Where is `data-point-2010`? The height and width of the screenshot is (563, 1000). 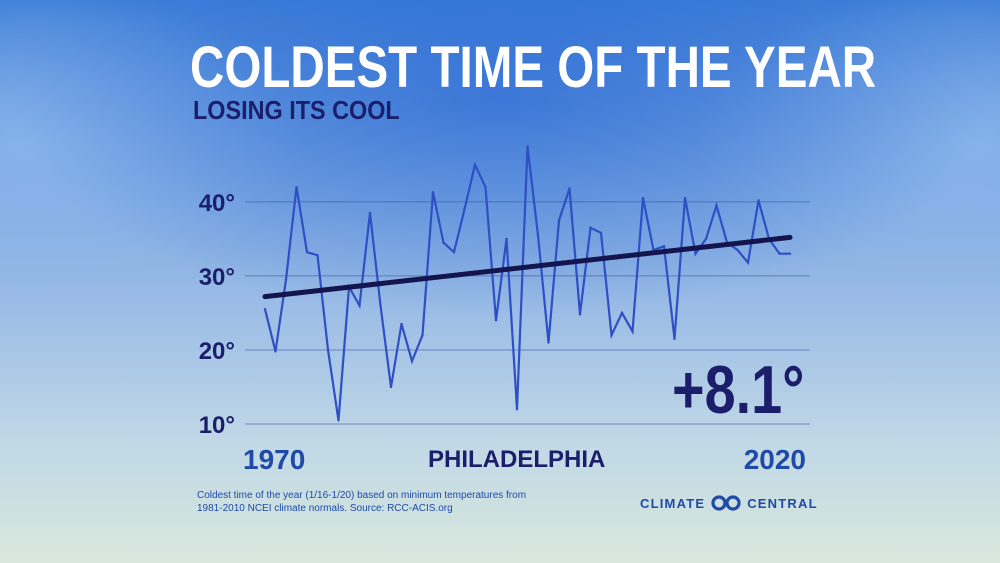
data-point-2010 is located at coordinates (685, 198).